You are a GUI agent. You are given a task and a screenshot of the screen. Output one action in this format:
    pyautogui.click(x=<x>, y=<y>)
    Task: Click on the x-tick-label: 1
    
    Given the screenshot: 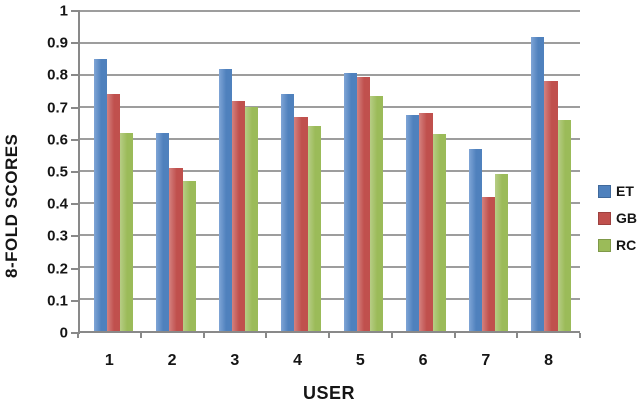 What is the action you would take?
    pyautogui.click(x=109, y=360)
    